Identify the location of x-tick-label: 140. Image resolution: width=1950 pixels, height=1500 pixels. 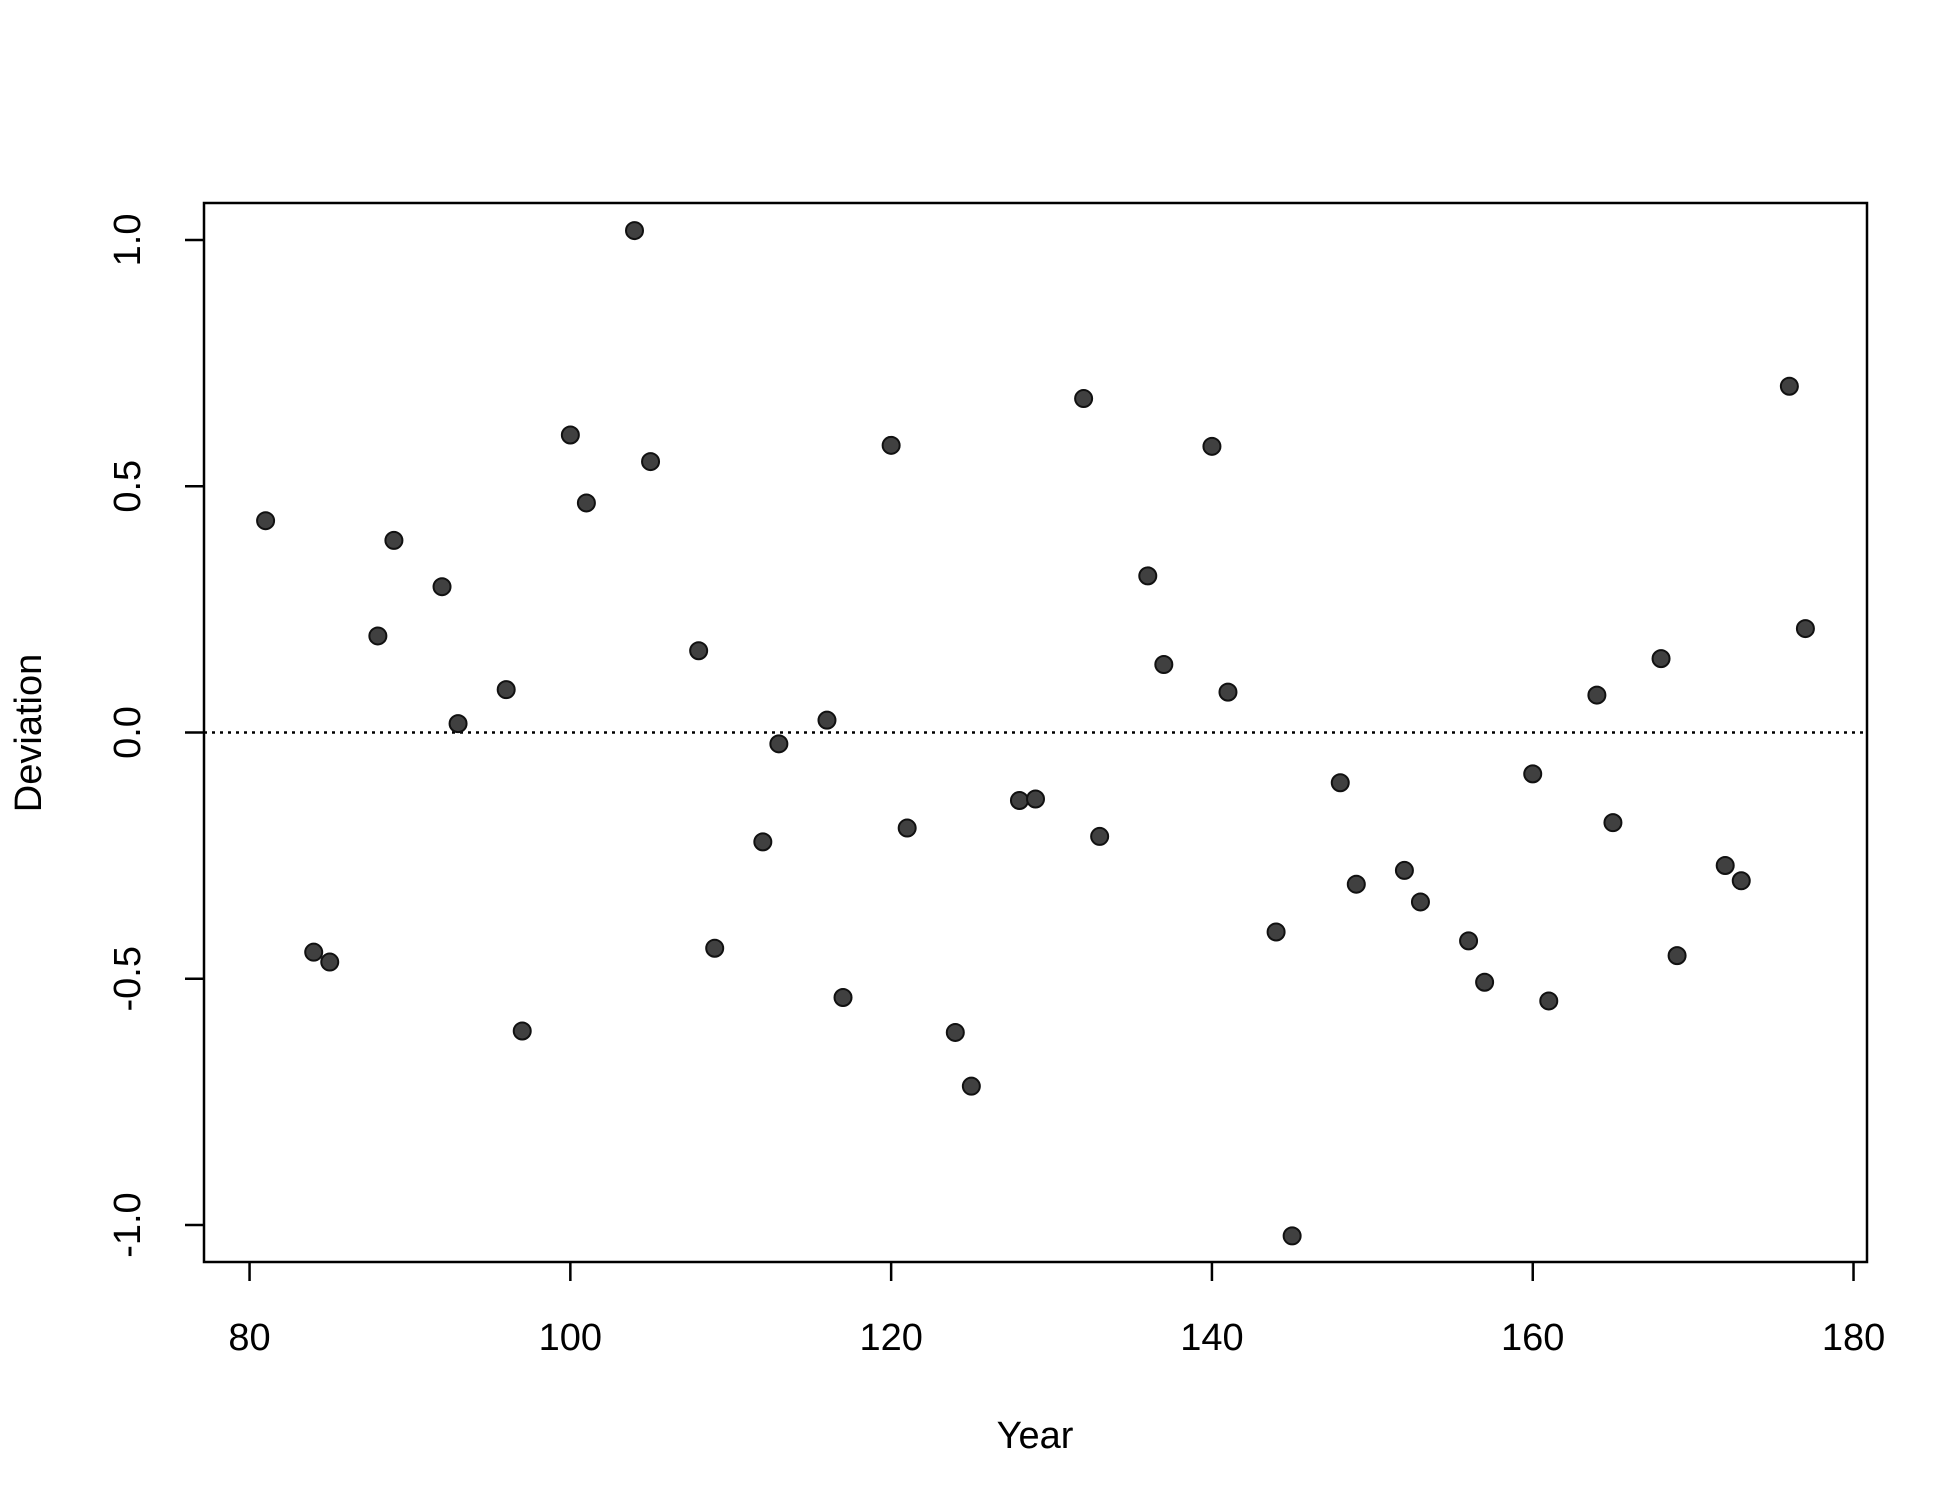
(1211, 1338).